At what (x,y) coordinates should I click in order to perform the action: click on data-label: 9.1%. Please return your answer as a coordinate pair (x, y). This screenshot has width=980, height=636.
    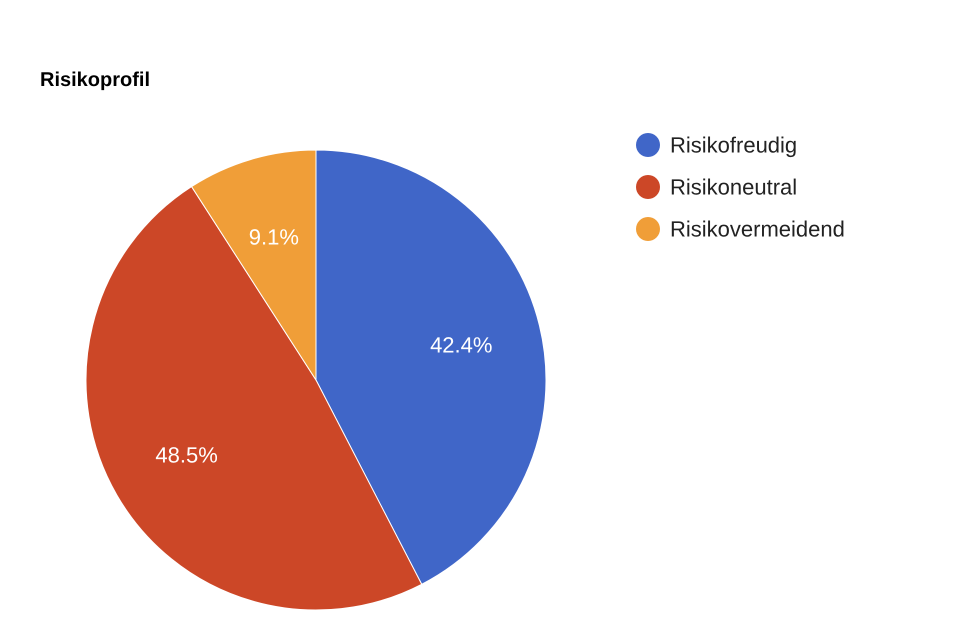
    Looking at the image, I should click on (273, 237).